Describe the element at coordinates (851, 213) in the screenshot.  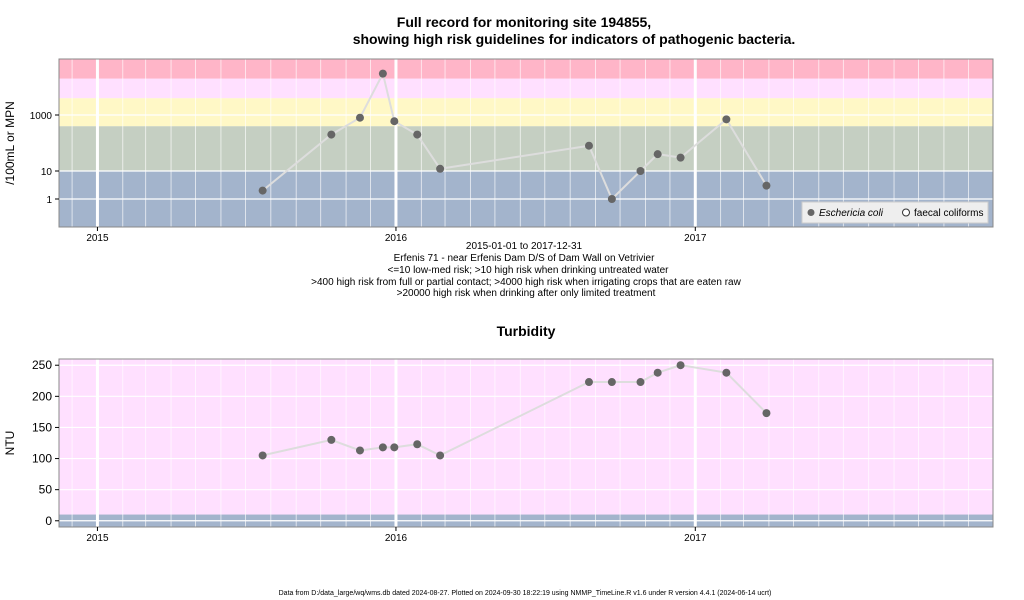
I see `legend-label: Eschericia coli` at that location.